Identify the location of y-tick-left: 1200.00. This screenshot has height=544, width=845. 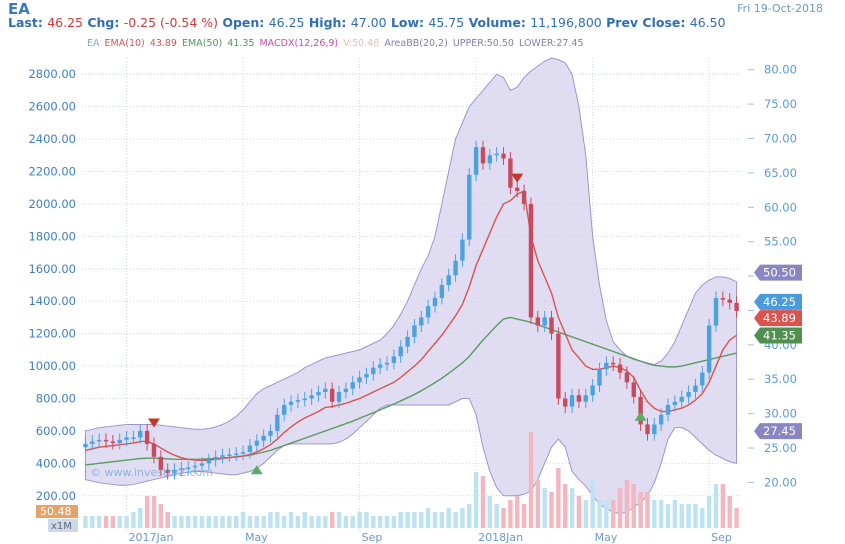
(52, 334).